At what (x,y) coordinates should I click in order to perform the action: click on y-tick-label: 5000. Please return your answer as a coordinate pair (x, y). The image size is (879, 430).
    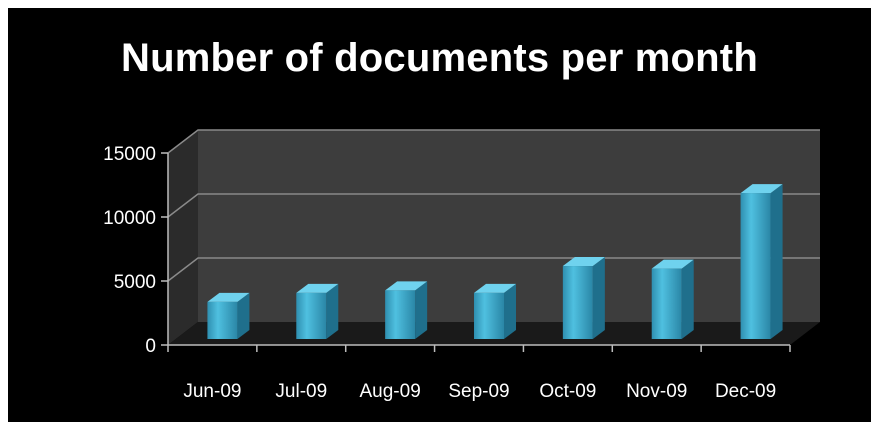
    Looking at the image, I should click on (135, 282).